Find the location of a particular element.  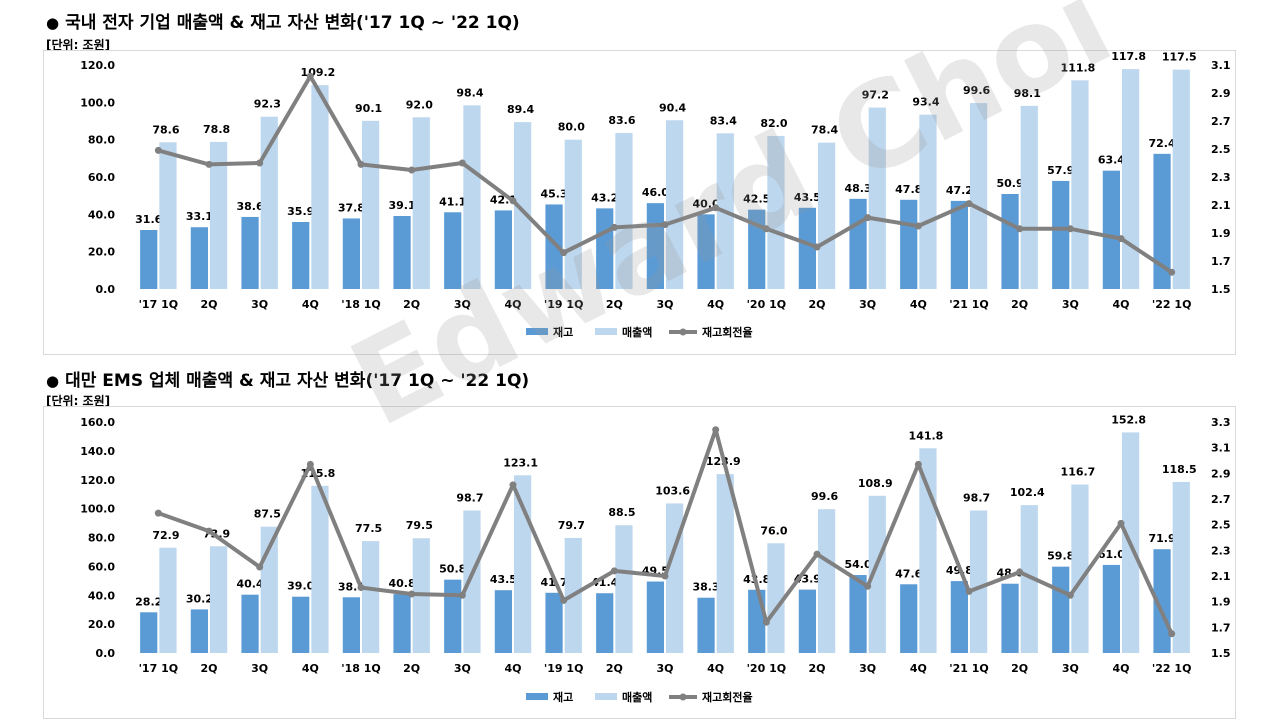

category-tick-label: '19 1Q is located at coordinates (564, 668).